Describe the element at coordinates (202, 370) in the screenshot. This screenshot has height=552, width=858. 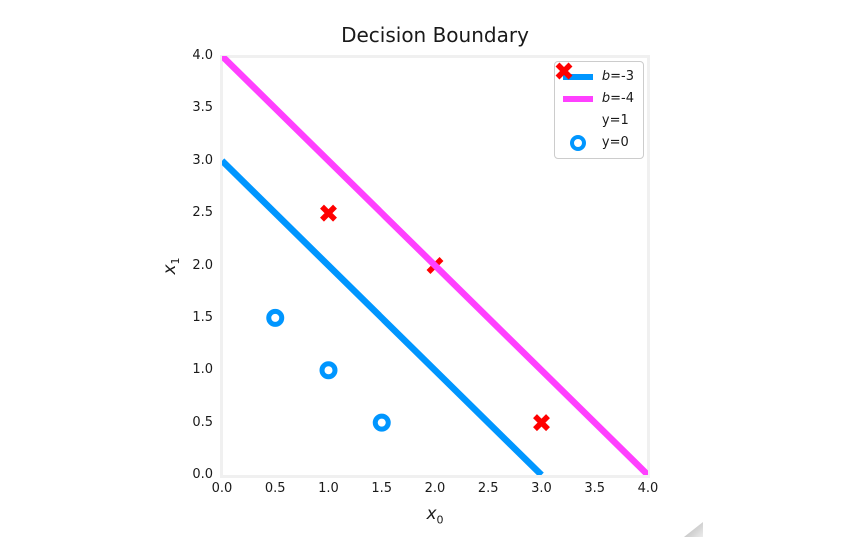
I see `y-tick-label-1.0: 1.0` at that location.